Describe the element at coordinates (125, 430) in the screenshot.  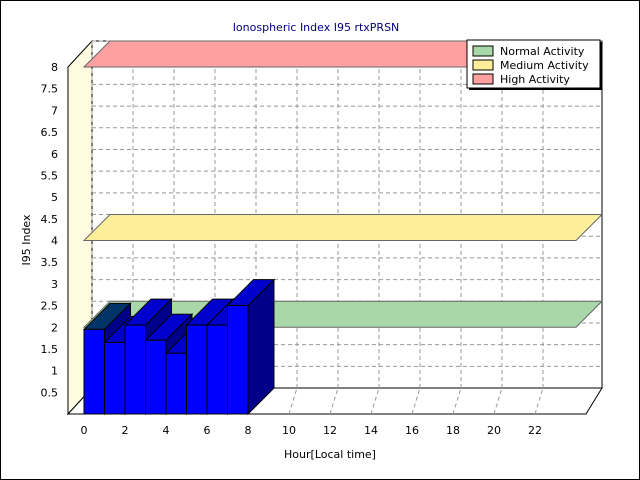
I see `x-tick-label: 2` at that location.